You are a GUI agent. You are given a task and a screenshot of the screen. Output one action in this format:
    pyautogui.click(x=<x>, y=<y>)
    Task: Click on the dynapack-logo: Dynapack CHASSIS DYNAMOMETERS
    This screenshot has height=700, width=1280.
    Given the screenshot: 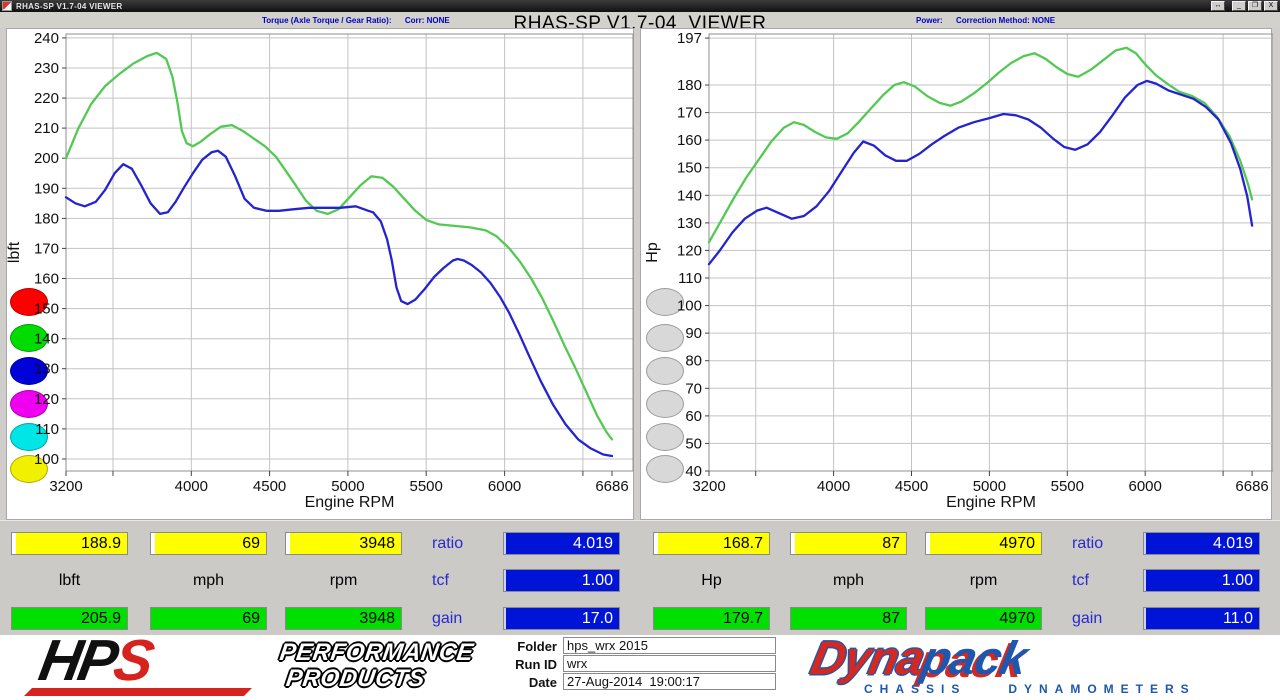 What is the action you would take?
    pyautogui.click(x=1041, y=665)
    